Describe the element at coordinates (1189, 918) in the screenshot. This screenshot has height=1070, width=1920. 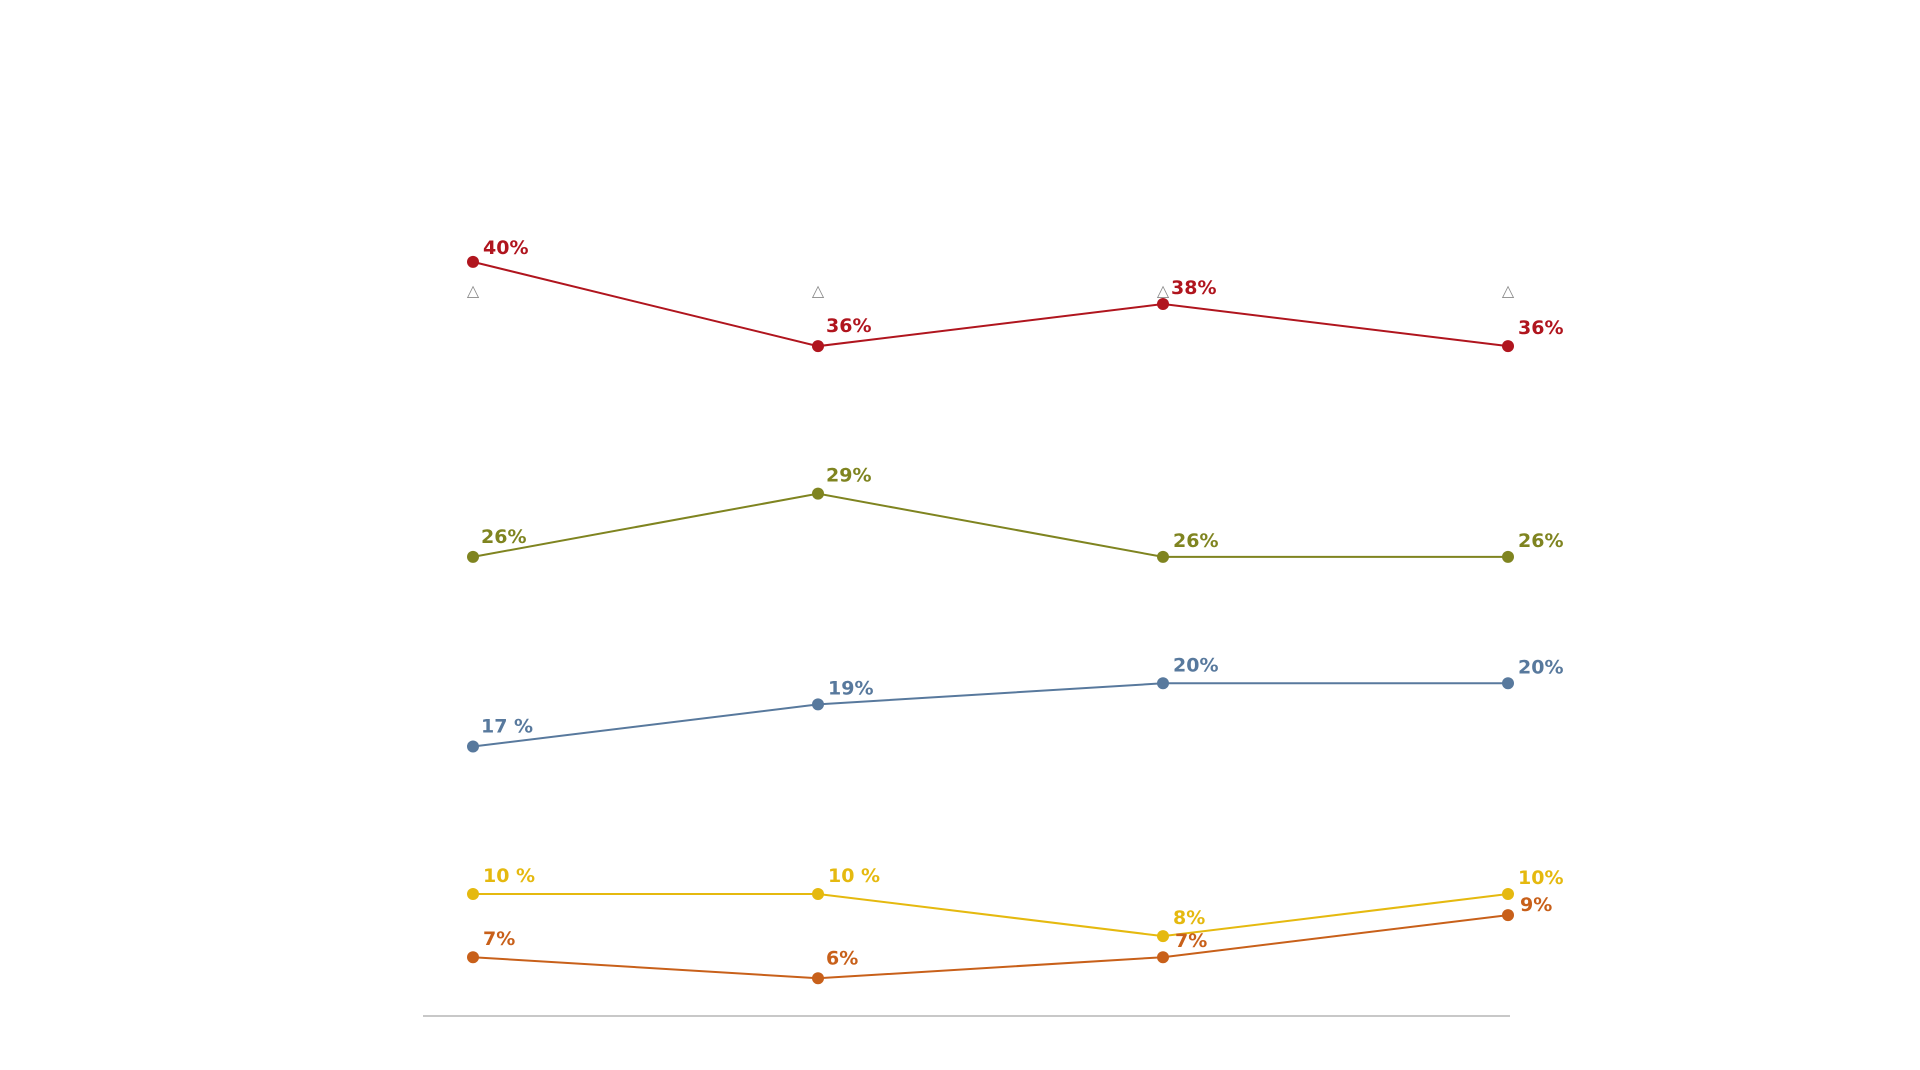
I see `data-label: 8%` at that location.